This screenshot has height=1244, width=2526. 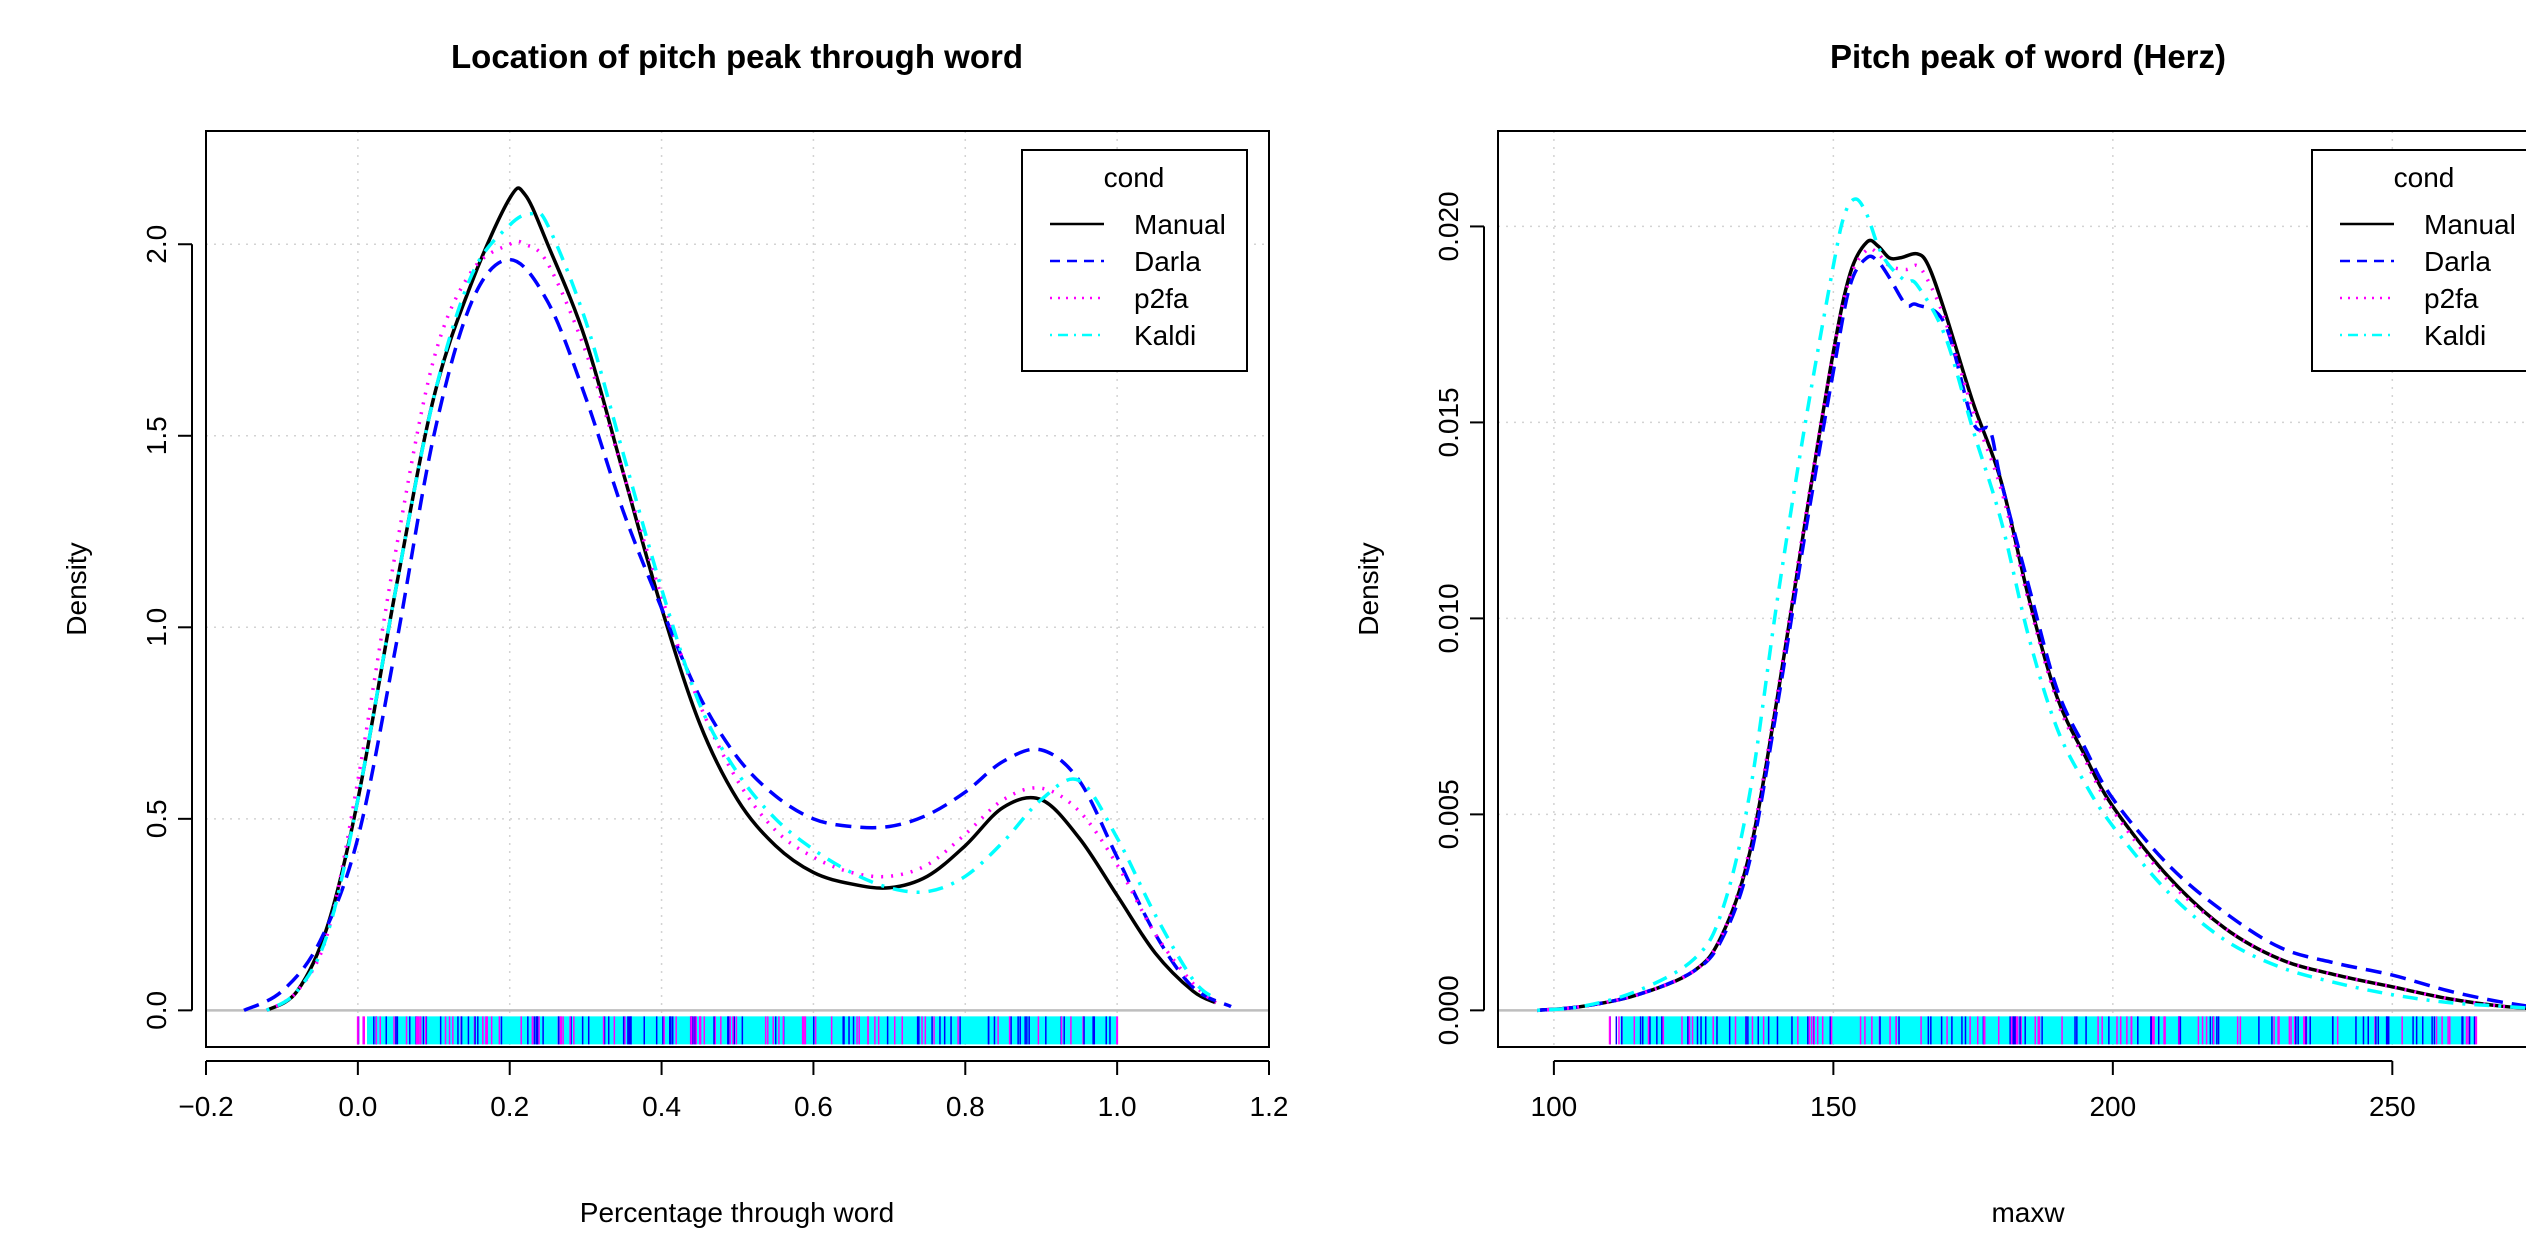 What do you see at coordinates (1269, 1106) in the screenshot?
I see `x-tick-label: 1.2` at bounding box center [1269, 1106].